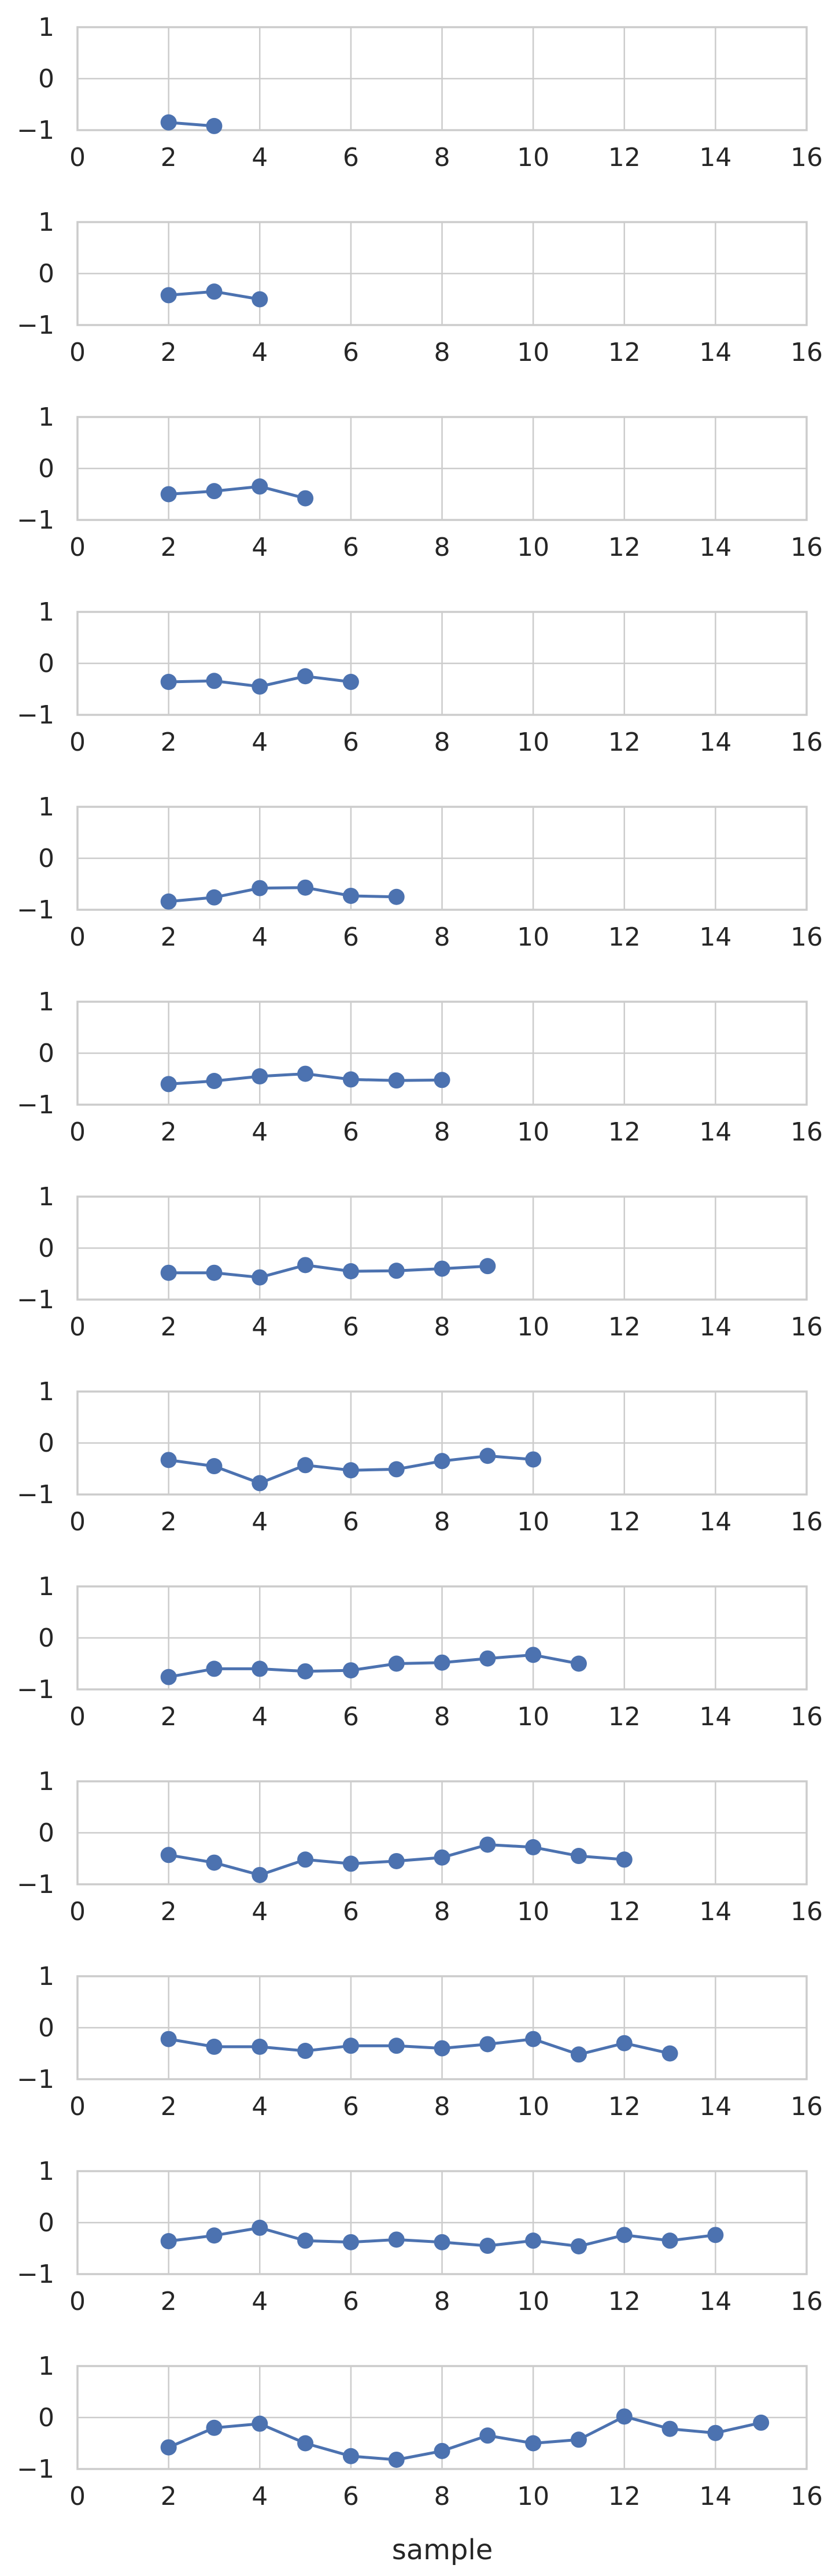  Describe the element at coordinates (442, 2550) in the screenshot. I see `x-axis-label: sample` at that location.